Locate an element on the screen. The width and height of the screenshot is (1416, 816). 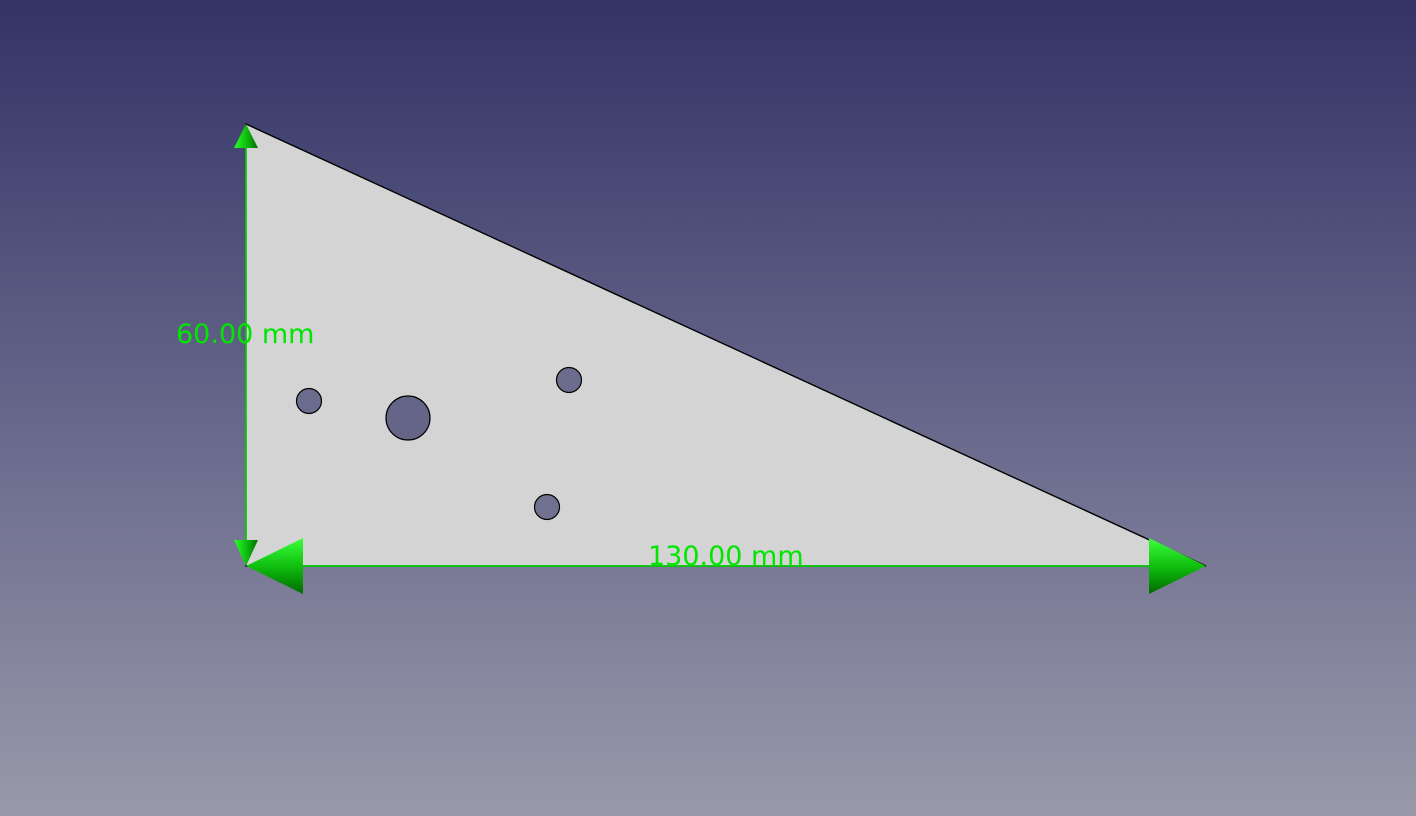
horizontal-dimension-left-arrow-icon is located at coordinates (274, 566).